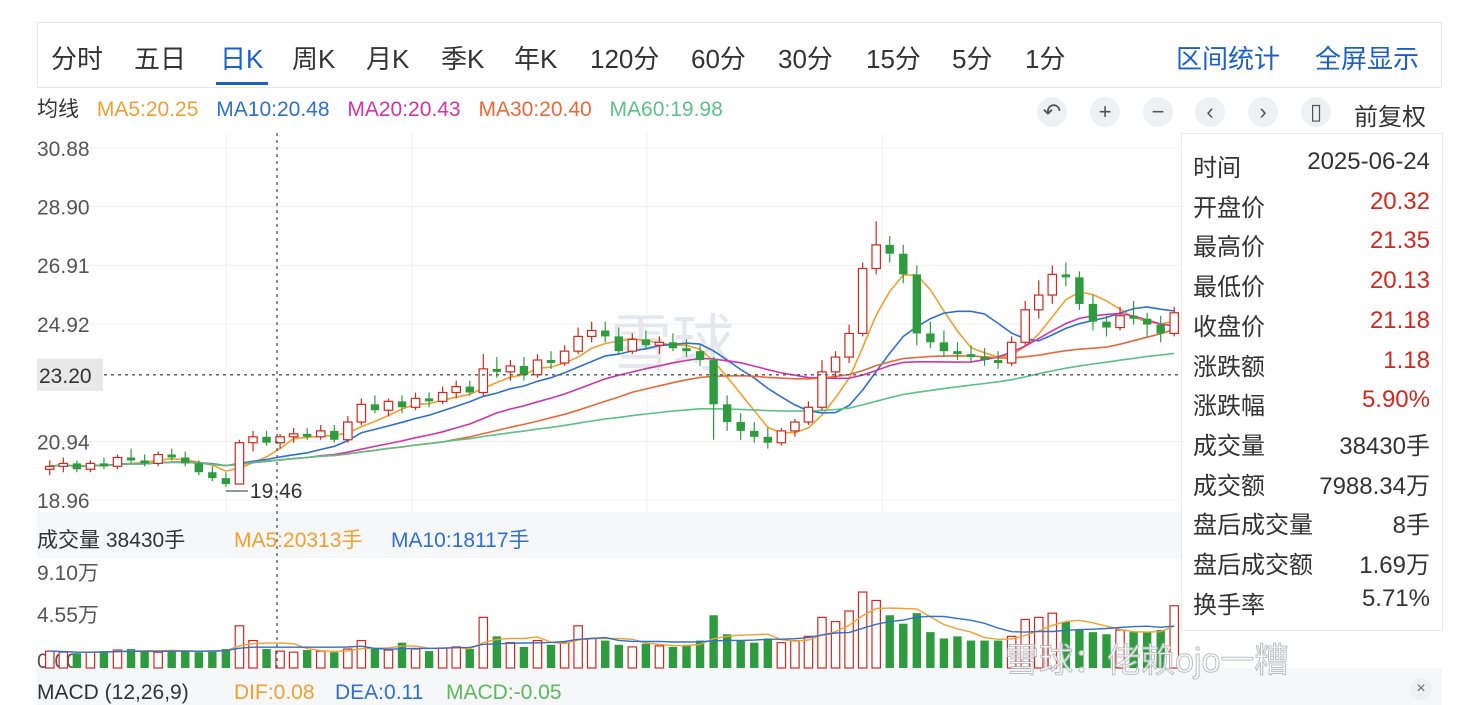 This screenshot has width=1467, height=705. I want to click on info-row: 最低价 20.13, so click(1311, 285).